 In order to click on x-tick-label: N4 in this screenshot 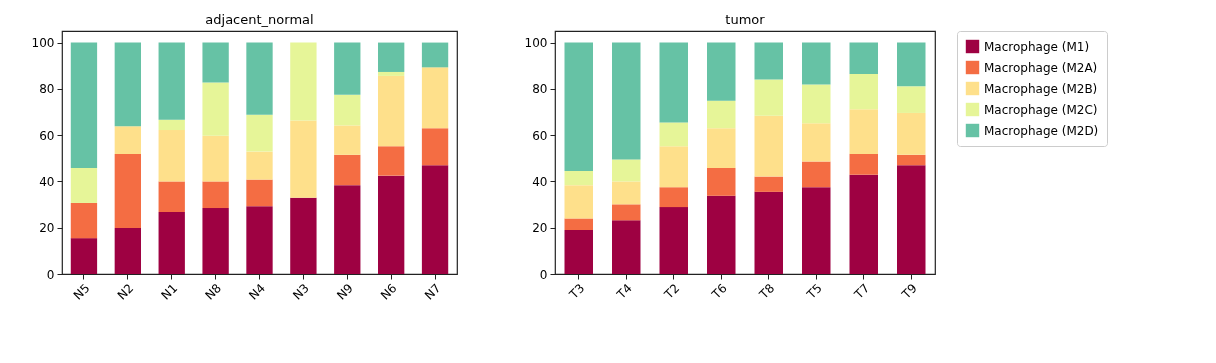, I will do `click(257, 292)`.